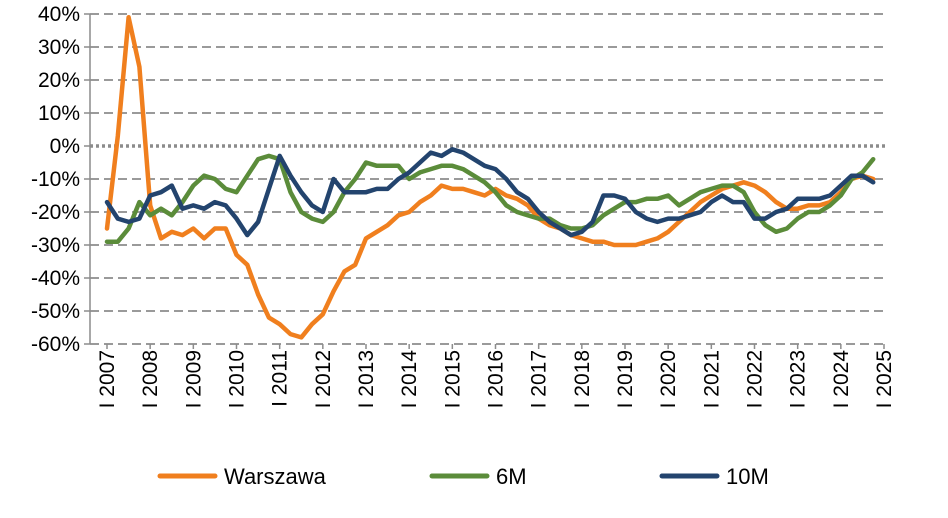 The image size is (948, 518). What do you see at coordinates (280, 378) in the screenshot?
I see `x-tick-label: I 2011` at bounding box center [280, 378].